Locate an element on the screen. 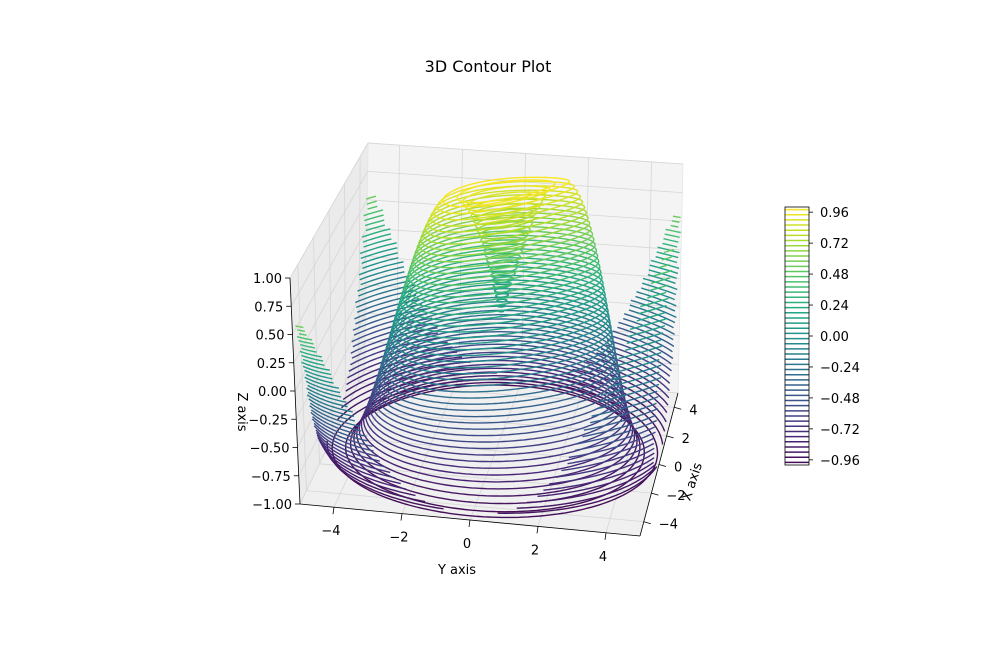 This screenshot has width=1000, height=666. z-tick-label: 0.25 is located at coordinates (271, 364).